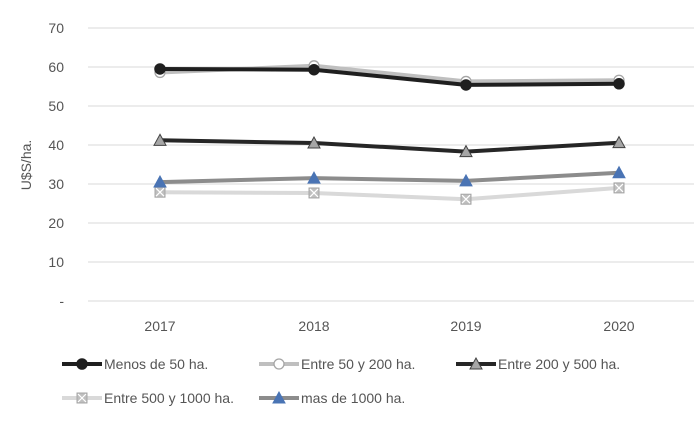 The image size is (699, 421). I want to click on y-axis-tick-labels: - 10 20 30 40 50 60 70, so click(56, 164).